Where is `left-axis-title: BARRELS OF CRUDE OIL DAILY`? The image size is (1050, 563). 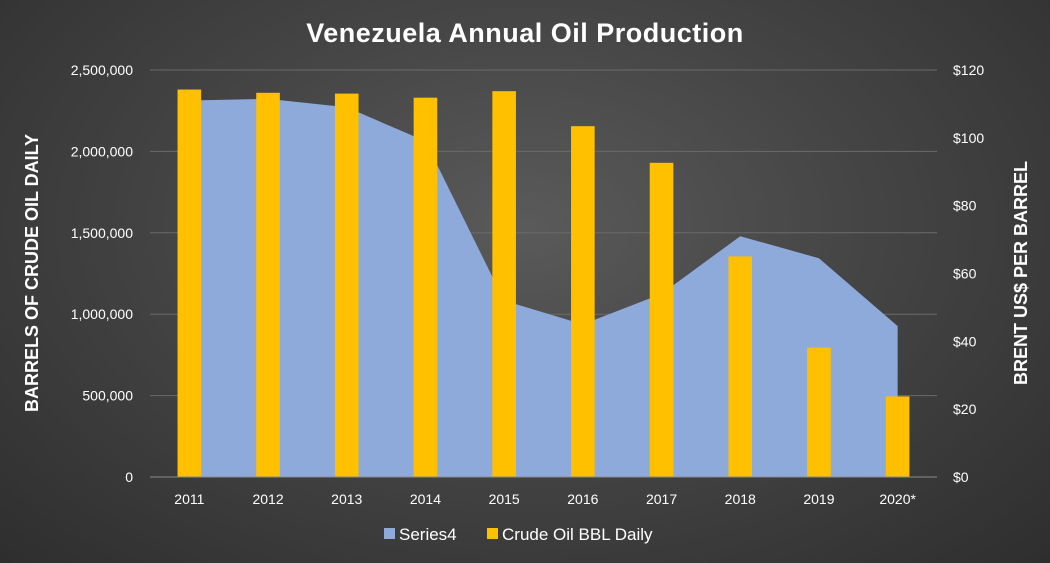
left-axis-title: BARRELS OF CRUDE OIL DAILY is located at coordinates (32, 273).